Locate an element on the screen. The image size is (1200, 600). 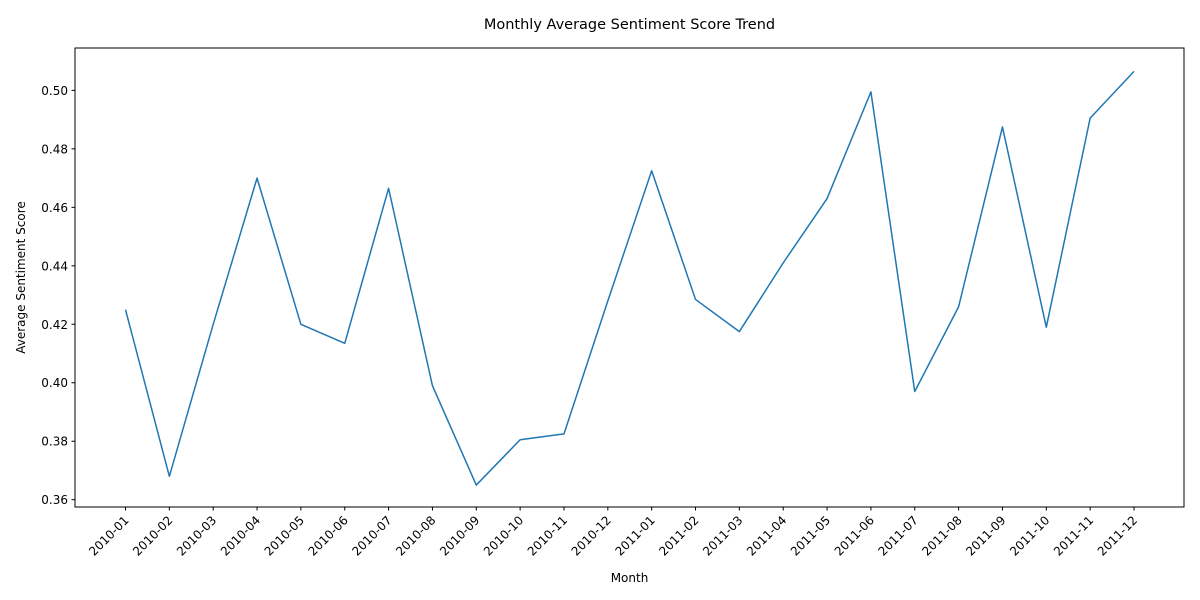
x-tick-label: 2010-07 is located at coordinates (371, 535).